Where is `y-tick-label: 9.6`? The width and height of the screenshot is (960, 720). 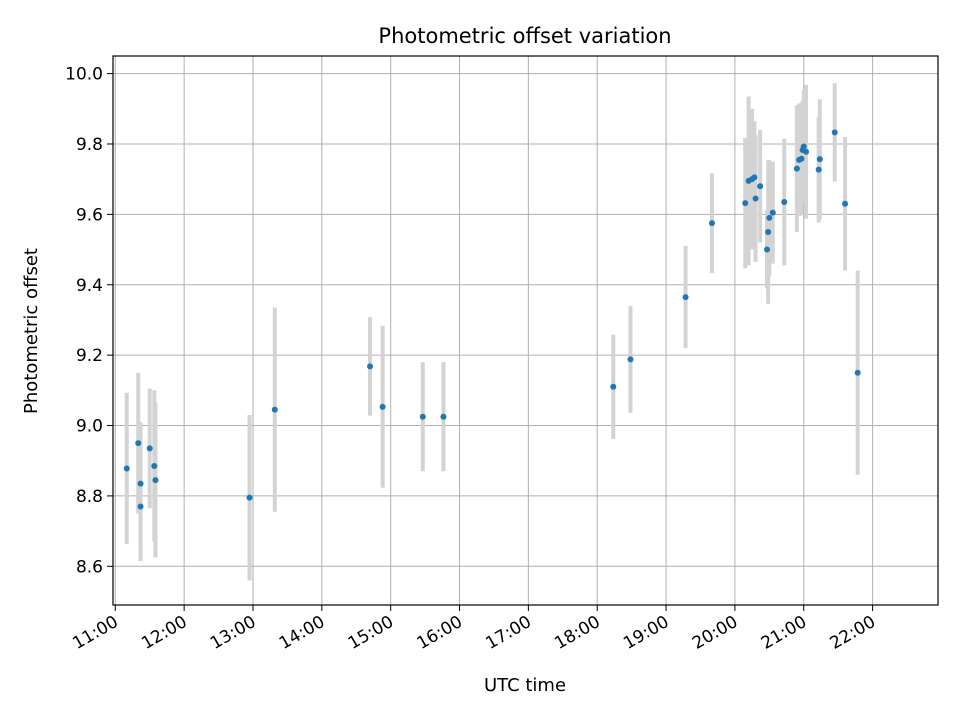 y-tick-label: 9.6 is located at coordinates (89, 215).